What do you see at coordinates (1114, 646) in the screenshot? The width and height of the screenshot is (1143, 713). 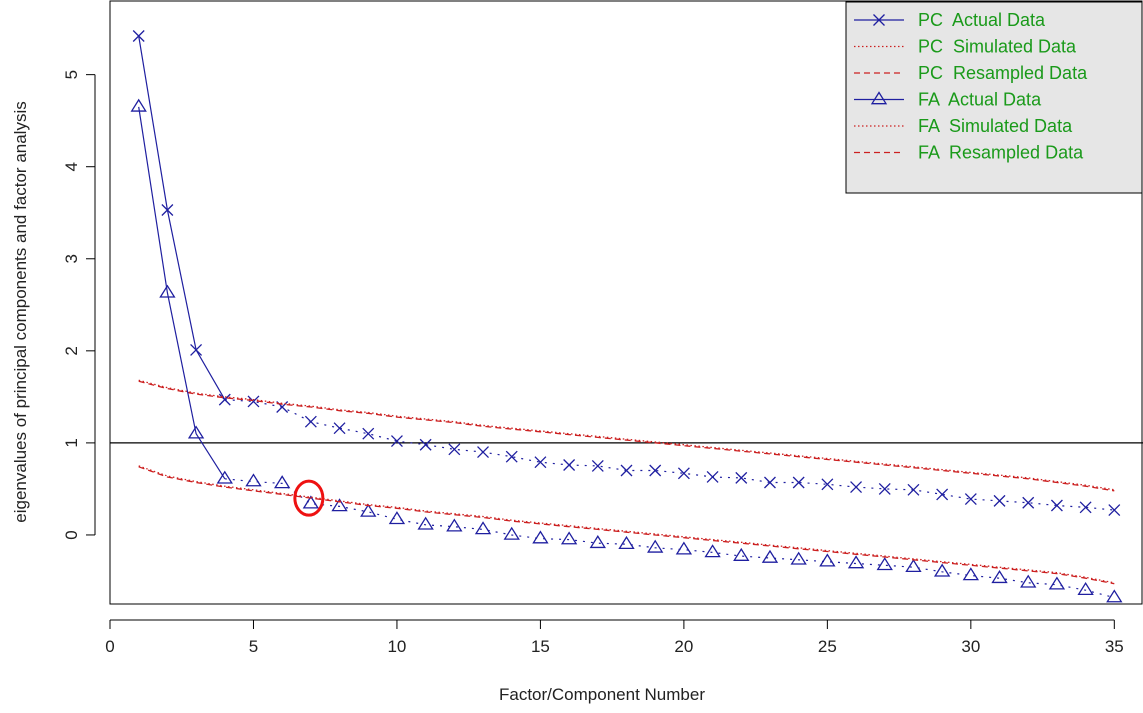 I see `x-tick-label: 35` at bounding box center [1114, 646].